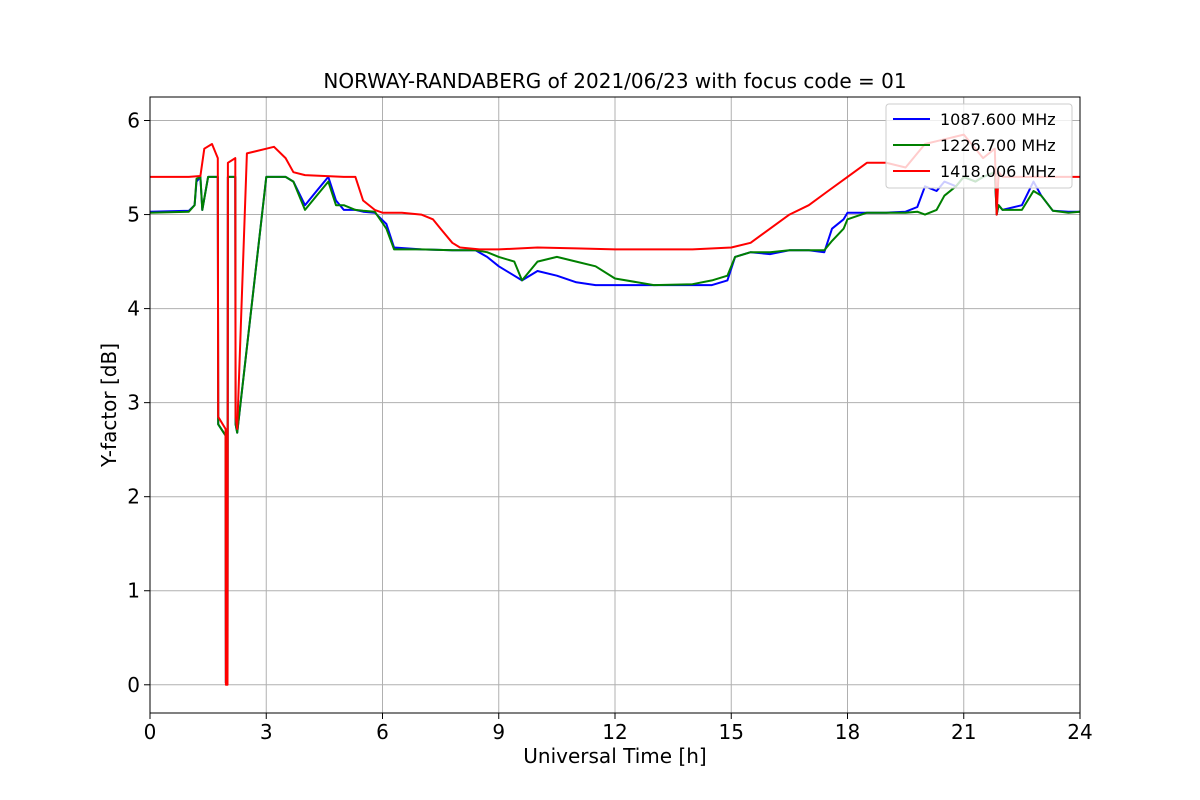 The height and width of the screenshot is (800, 1200). I want to click on y-tick-label: 2, so click(133, 497).